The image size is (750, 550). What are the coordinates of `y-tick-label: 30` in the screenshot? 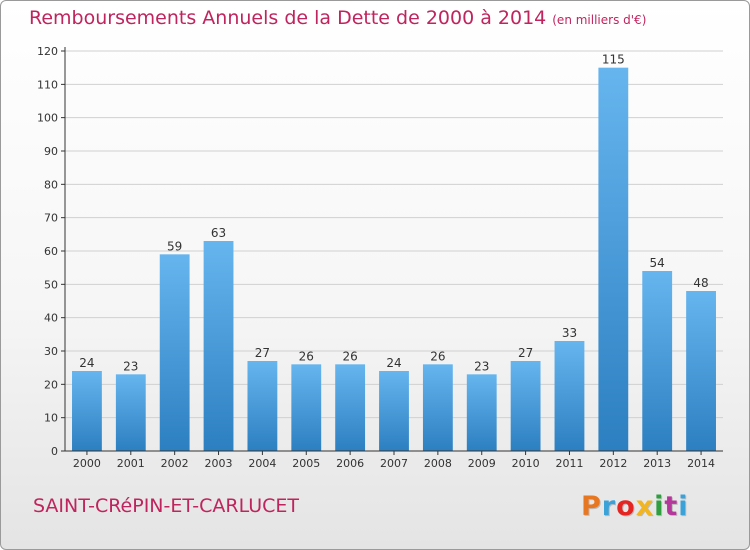 It's located at (51, 351).